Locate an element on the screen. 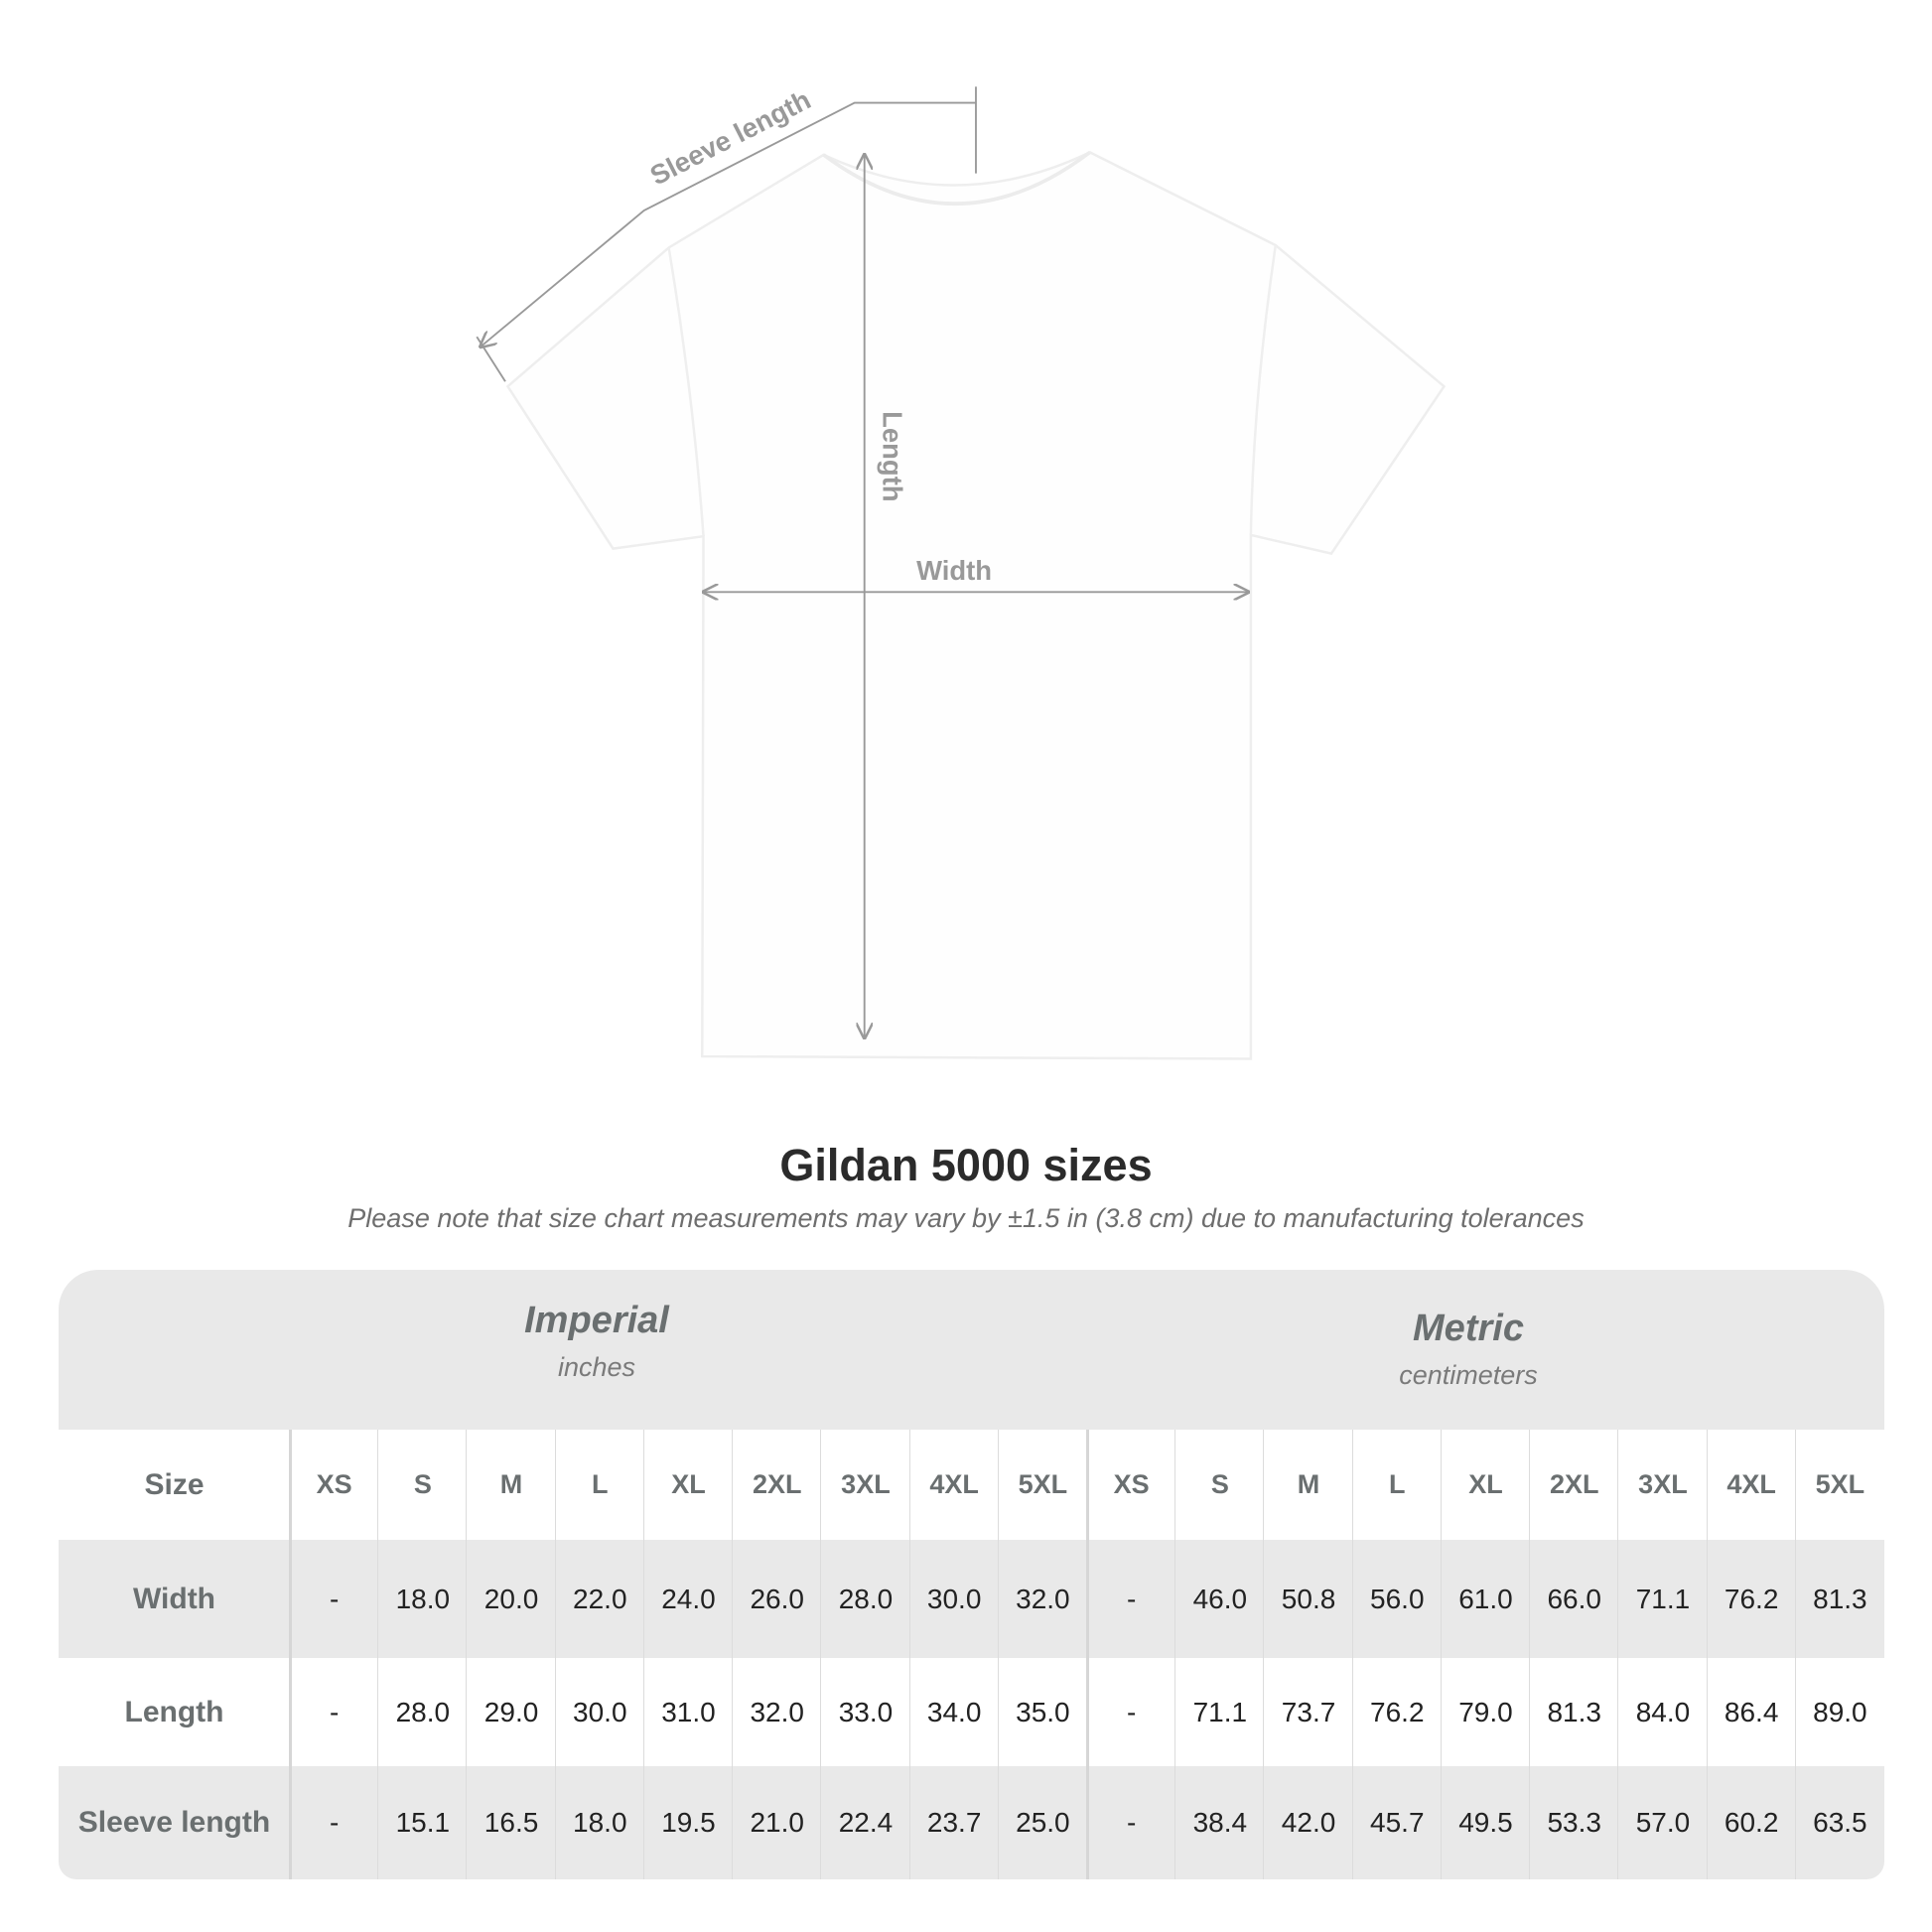  imperial-size-header: 3XL is located at coordinates (866, 1484).